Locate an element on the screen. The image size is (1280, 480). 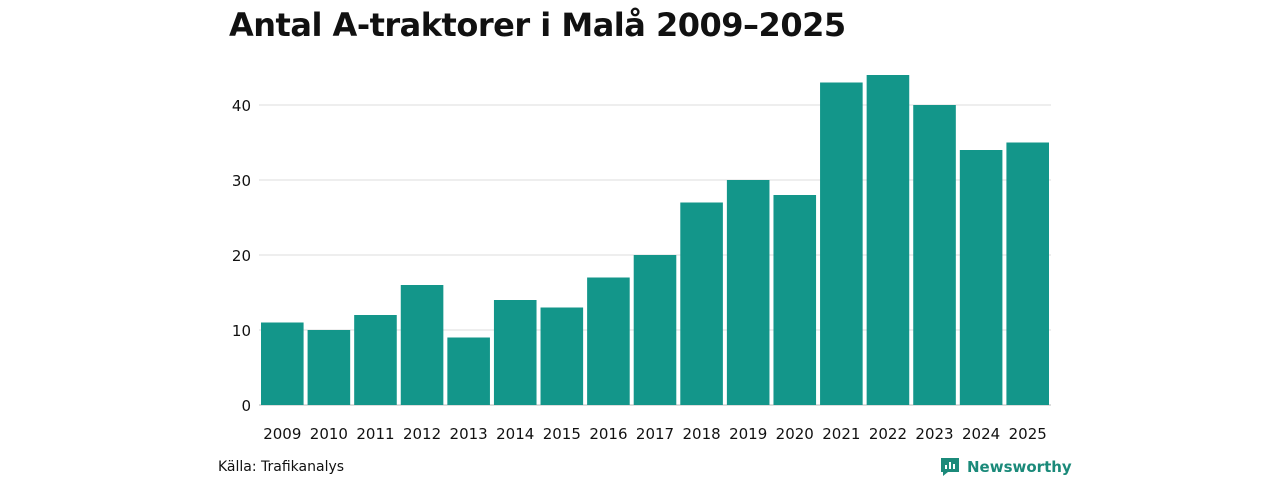
bar-2015 is located at coordinates (562, 356).